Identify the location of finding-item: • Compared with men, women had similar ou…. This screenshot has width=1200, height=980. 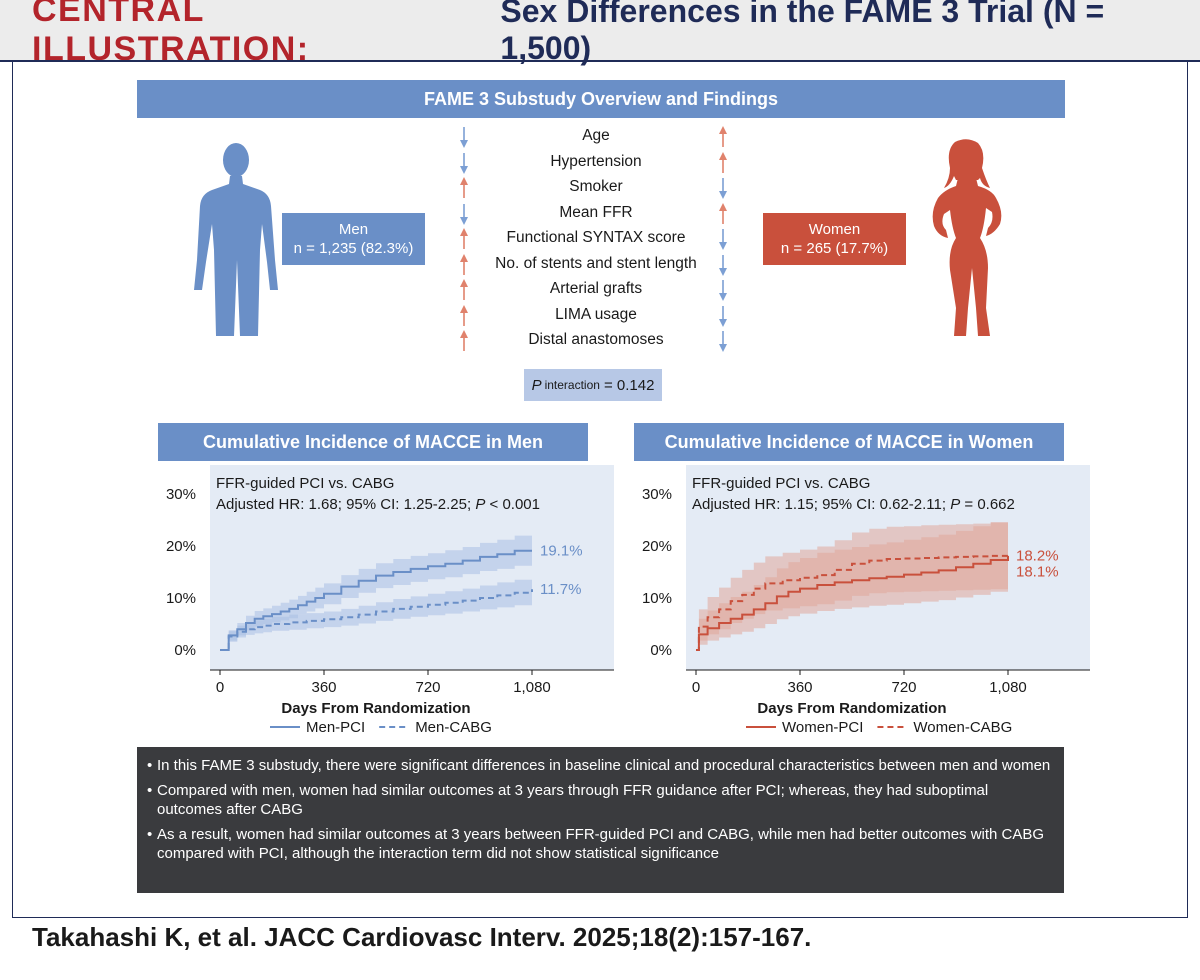
(600, 800).